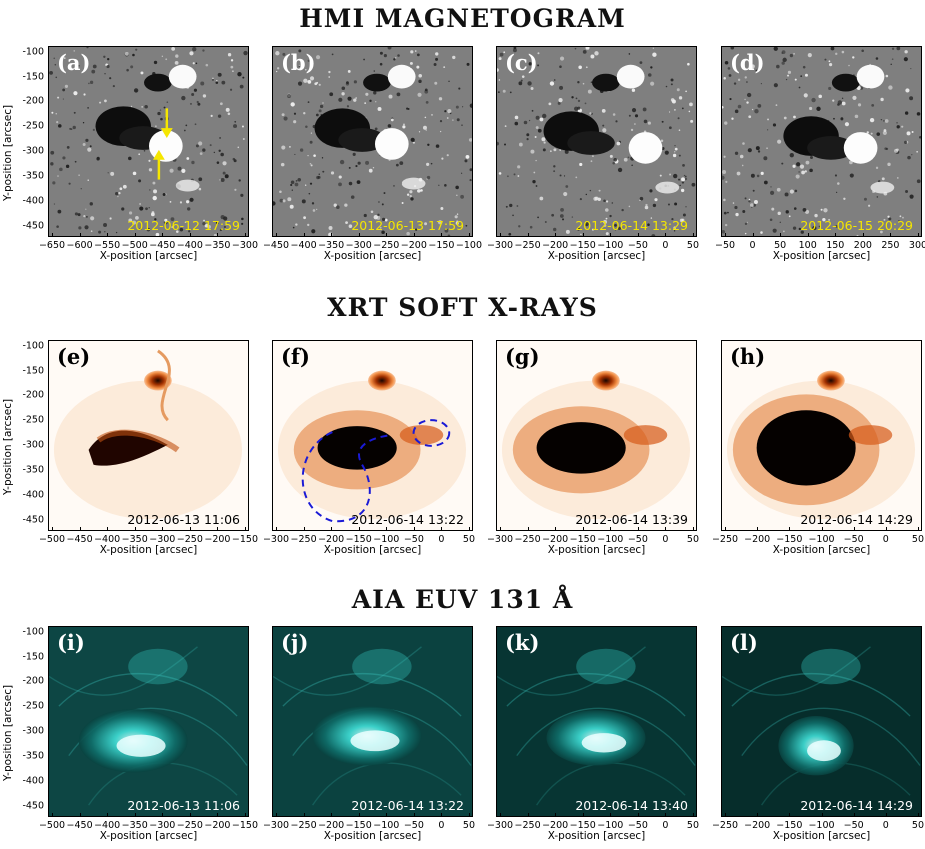  Describe the element at coordinates (856, 225) in the screenshot. I see `timestamp: 2012-06-15 20:29` at that location.